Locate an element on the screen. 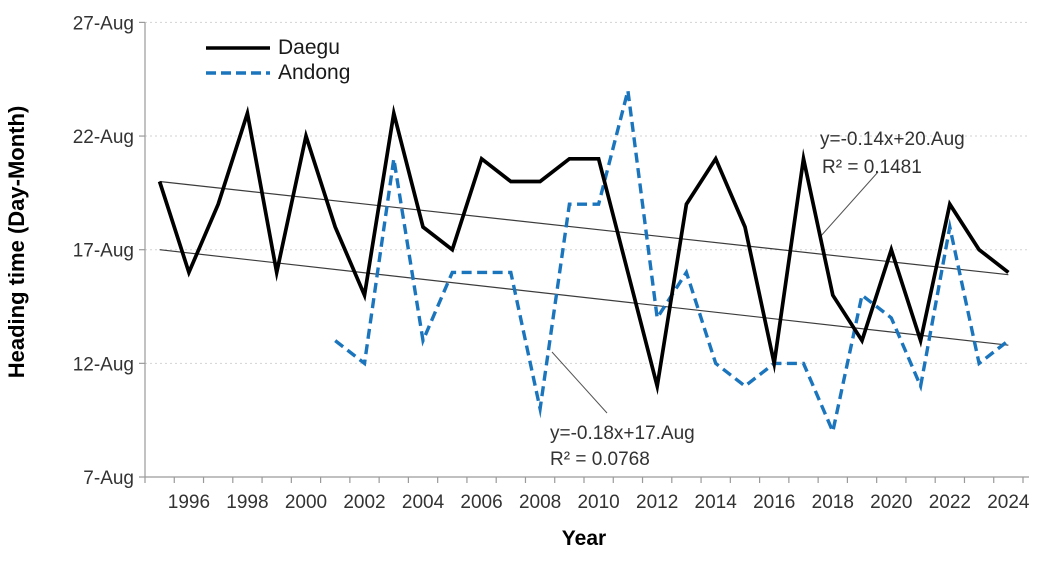 The height and width of the screenshot is (567, 1040). legend: Daegu Andong is located at coordinates (277, 60).